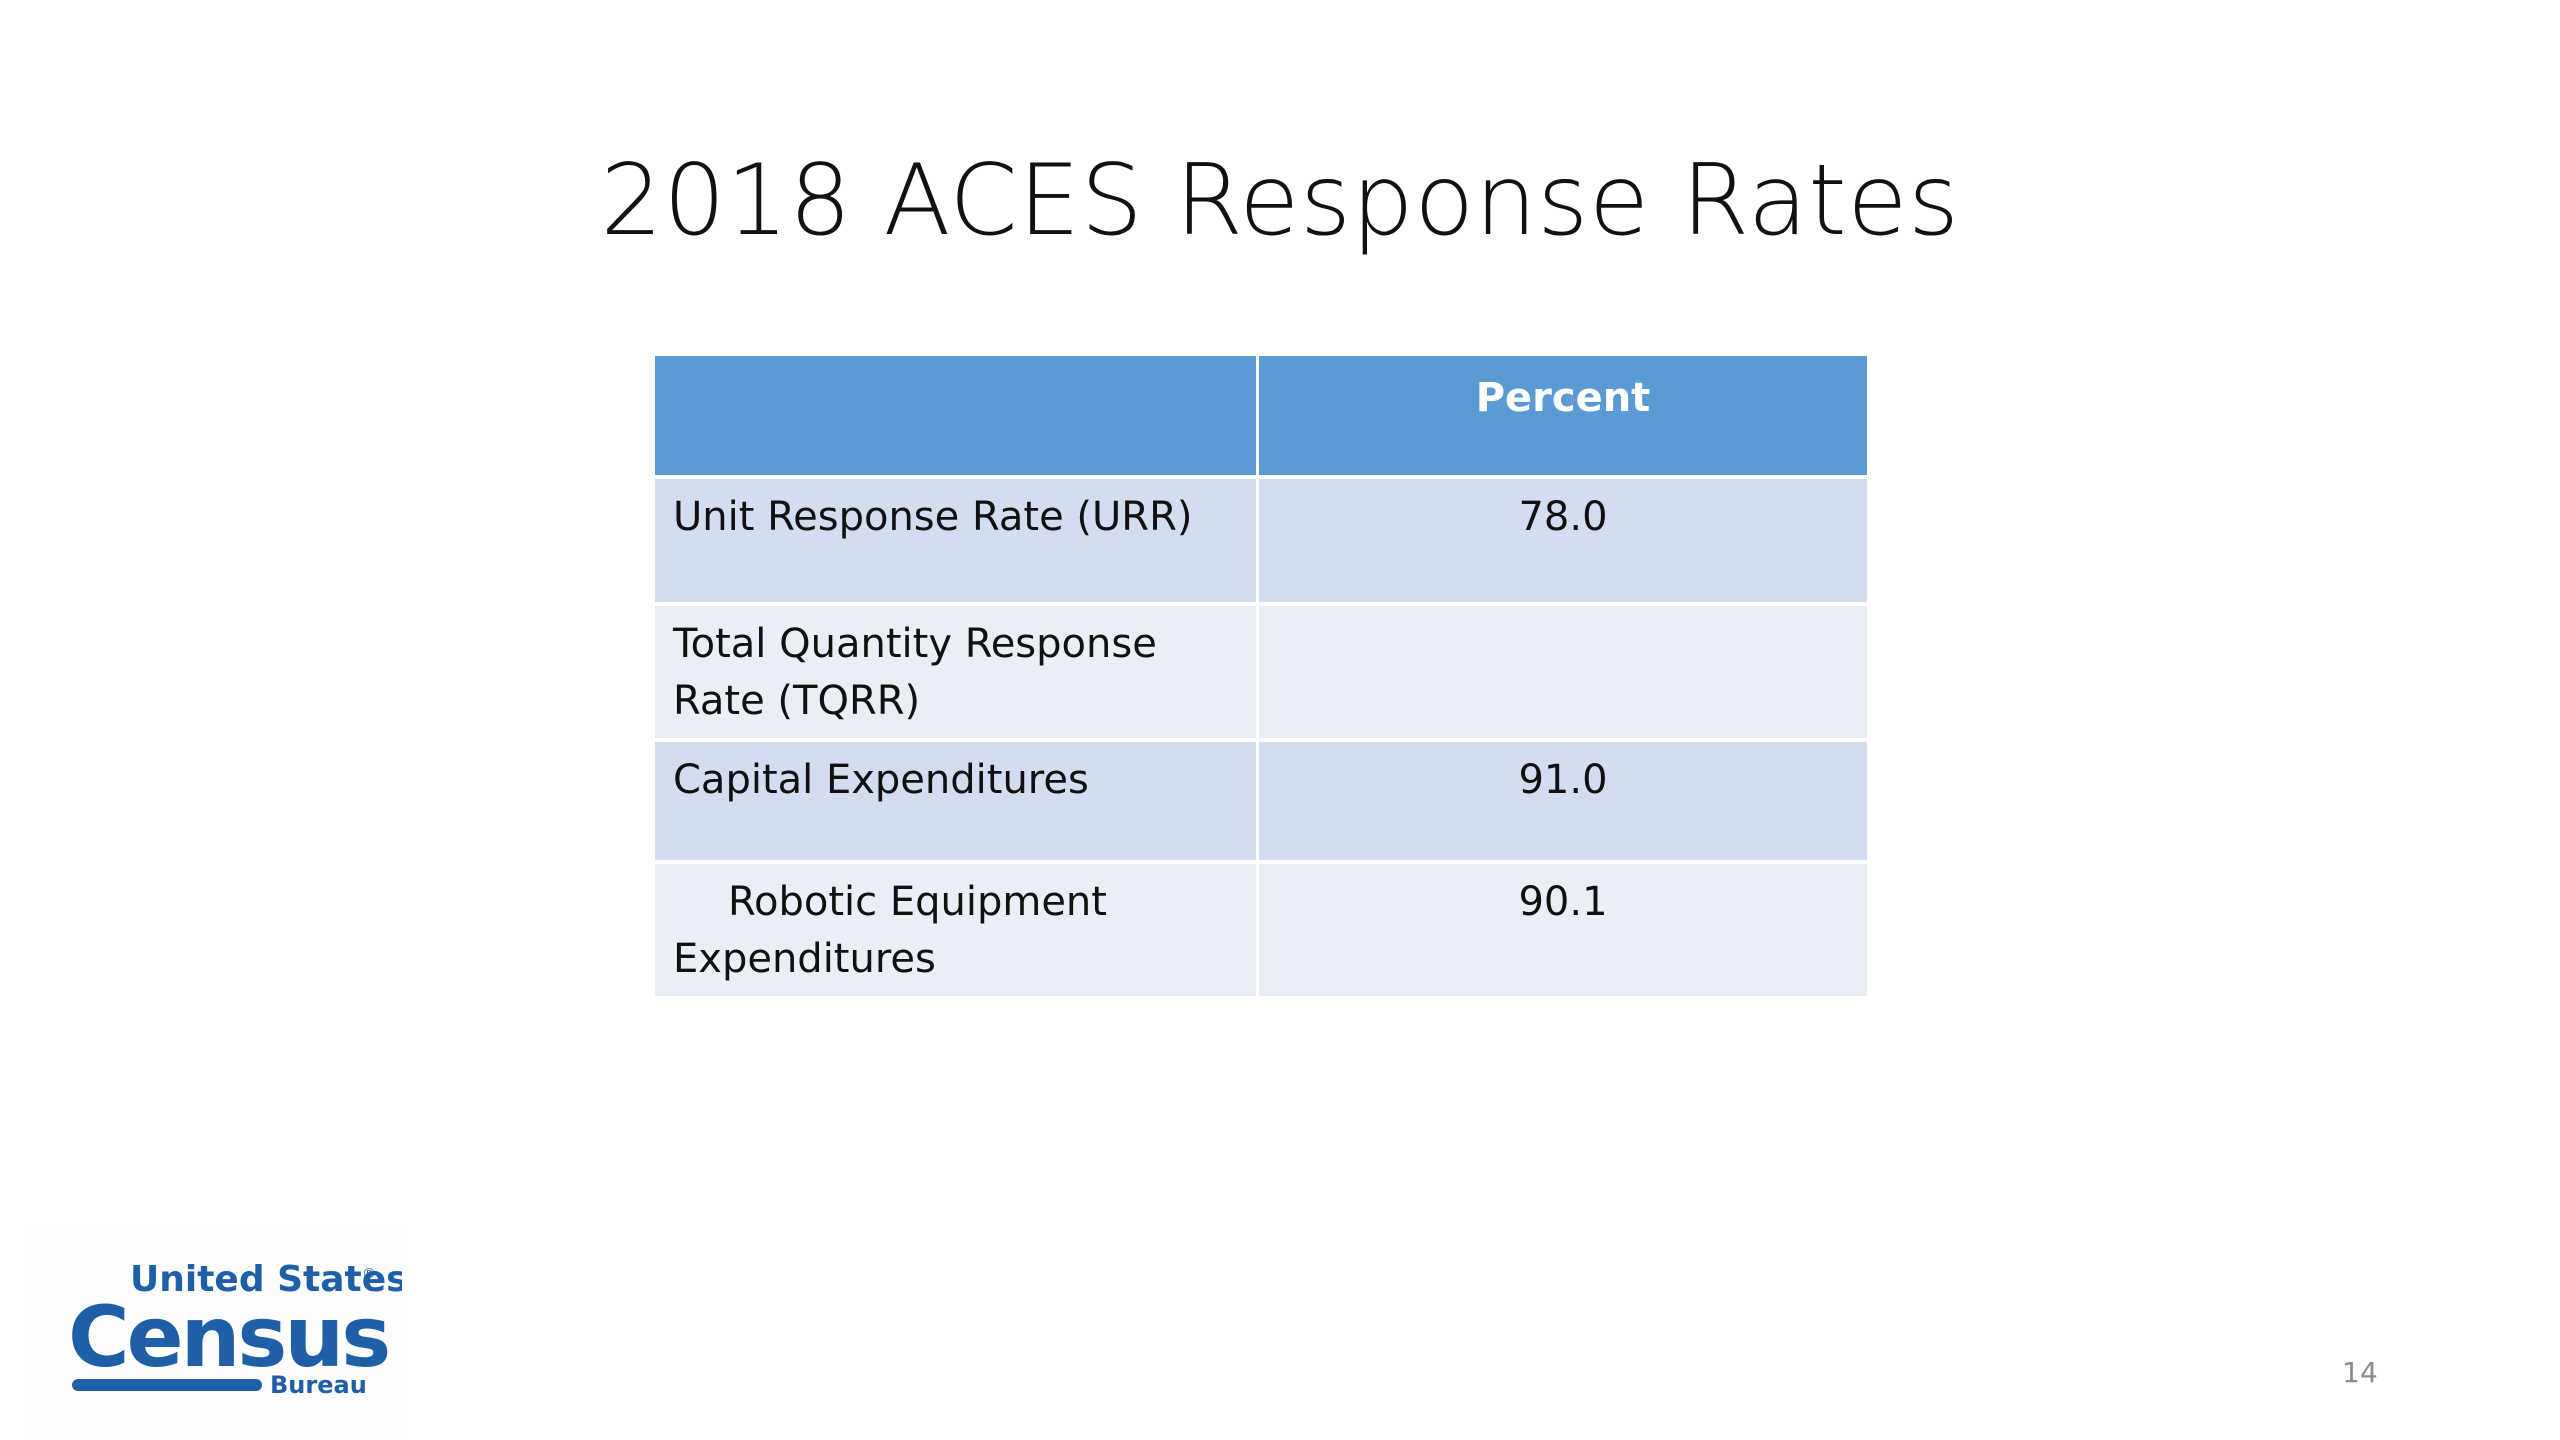 This screenshot has width=2560, height=1440. I want to click on row-value: 90.1, so click(1563, 928).